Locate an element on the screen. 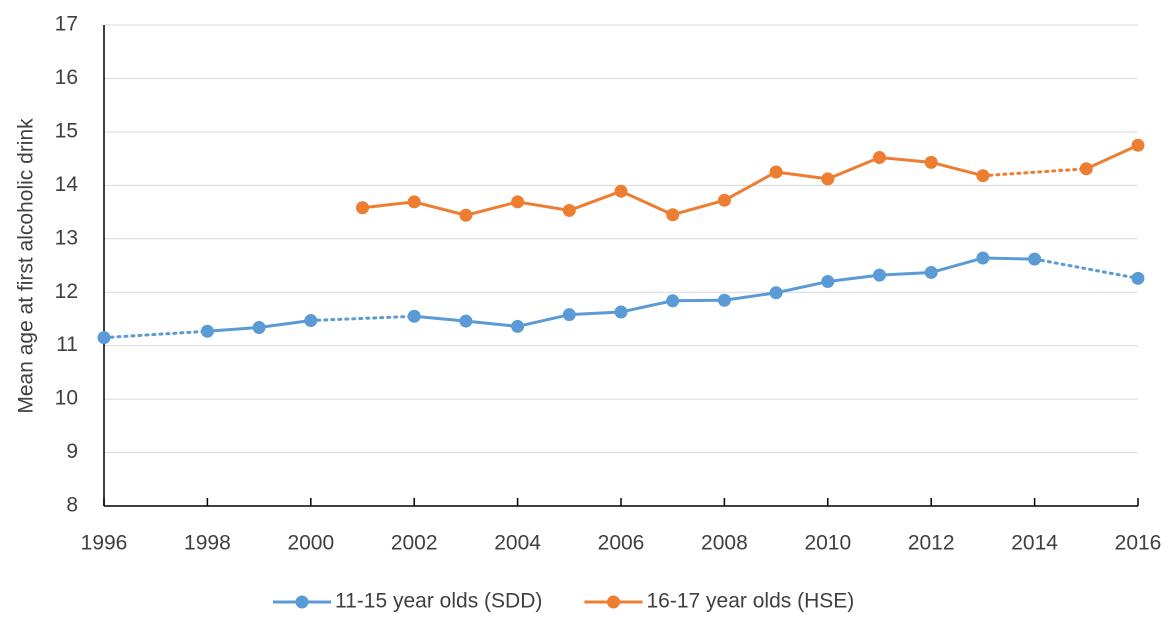 Image resolution: width=1169 pixels, height=622 pixels. y-tick-label: 12 is located at coordinates (66, 291).